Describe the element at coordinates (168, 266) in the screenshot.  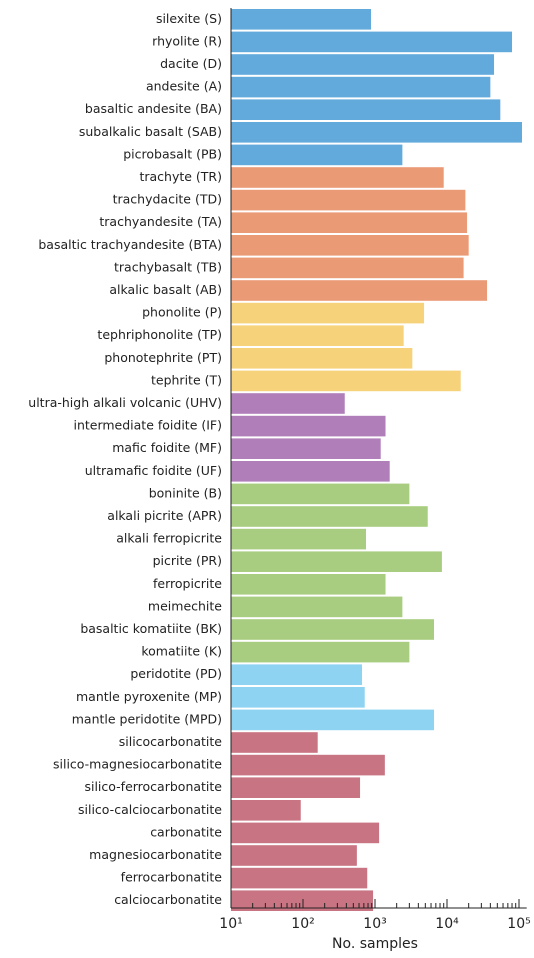
I see `y-tick-label: trachybasalt (TB)` at that location.